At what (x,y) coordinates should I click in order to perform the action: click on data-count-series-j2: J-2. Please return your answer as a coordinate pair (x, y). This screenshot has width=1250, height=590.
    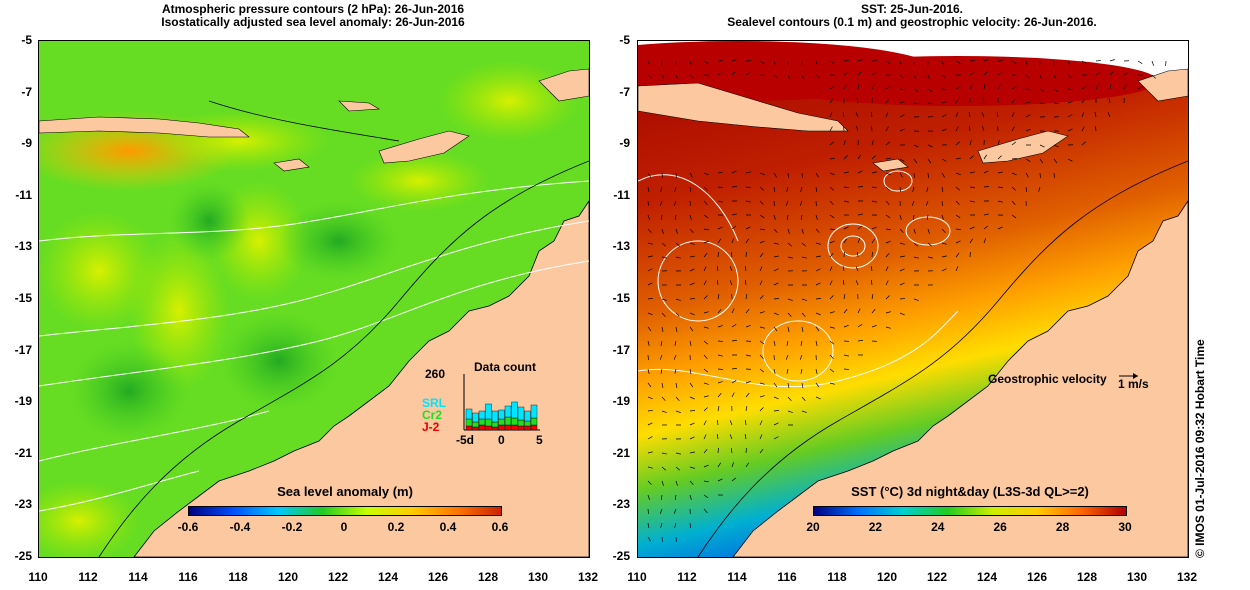
    Looking at the image, I should click on (431, 427).